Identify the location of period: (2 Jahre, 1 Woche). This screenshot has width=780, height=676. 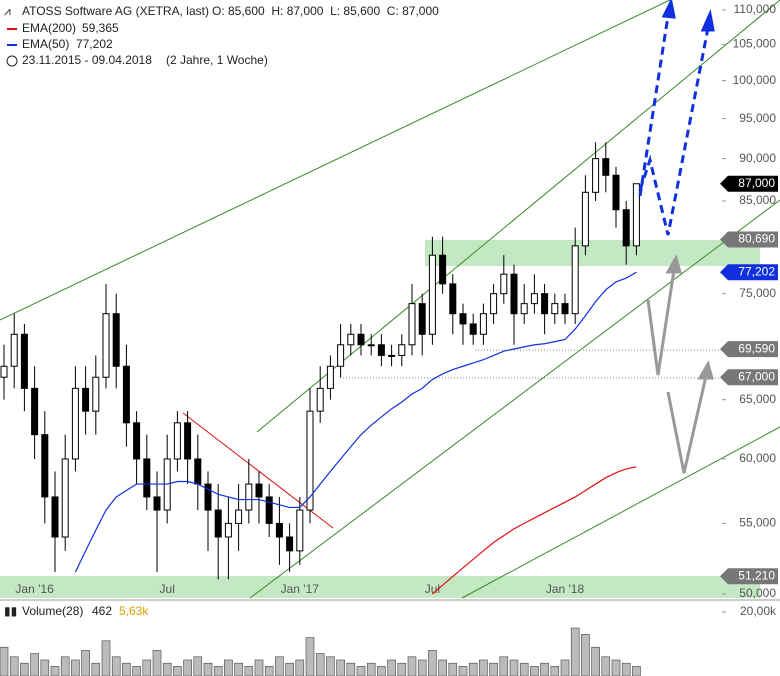
(217, 60).